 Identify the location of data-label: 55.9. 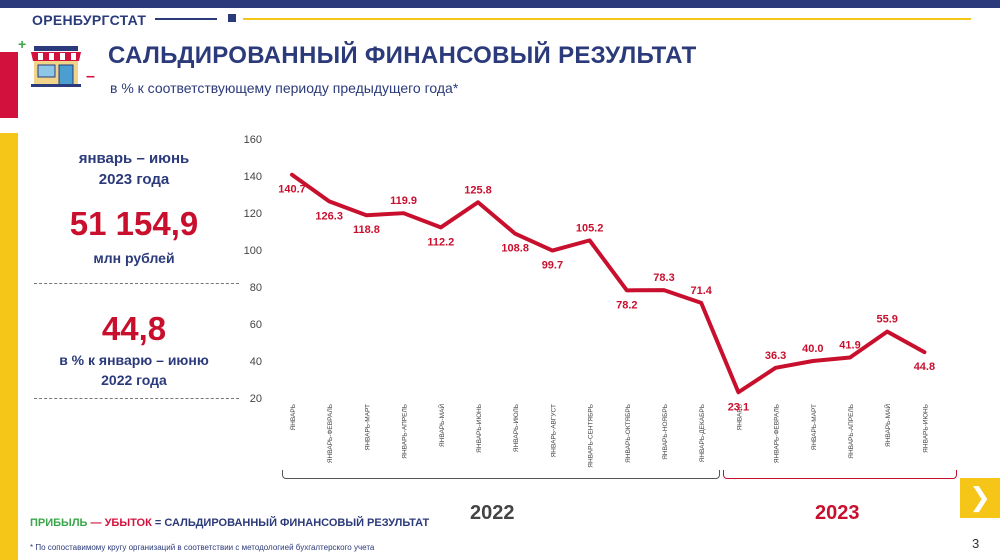
(886, 320).